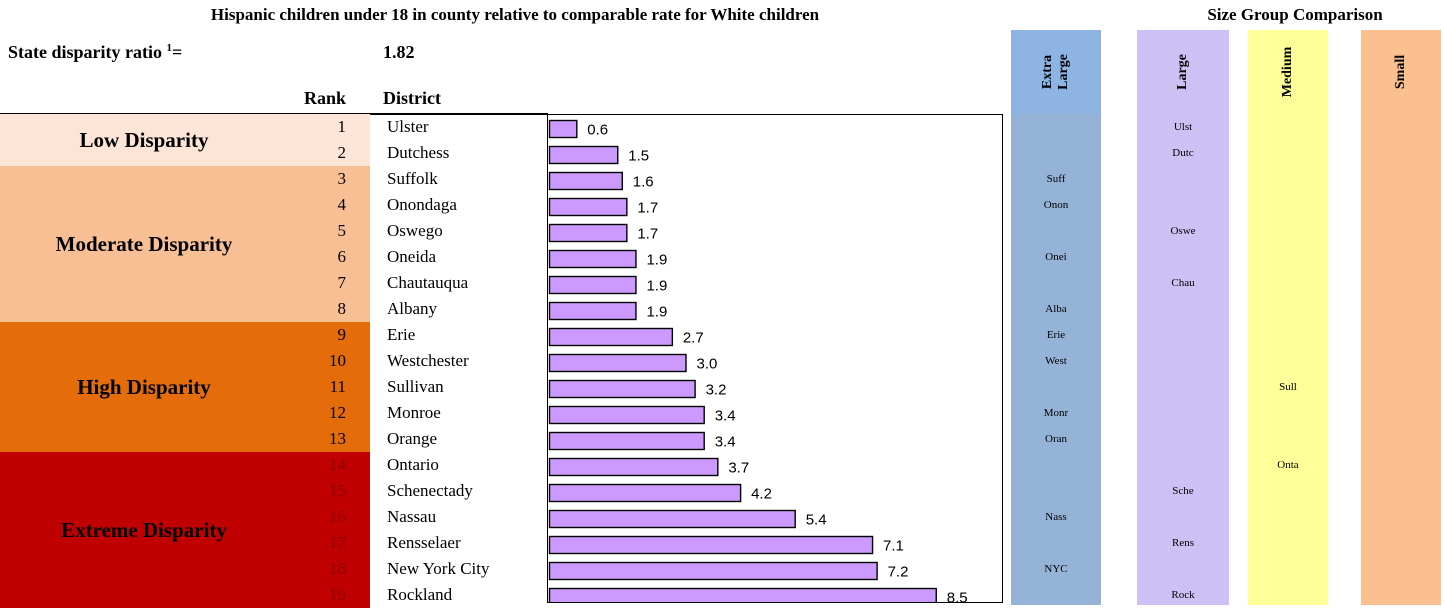  Describe the element at coordinates (592, 259) in the screenshot. I see `bar-oneida` at that location.